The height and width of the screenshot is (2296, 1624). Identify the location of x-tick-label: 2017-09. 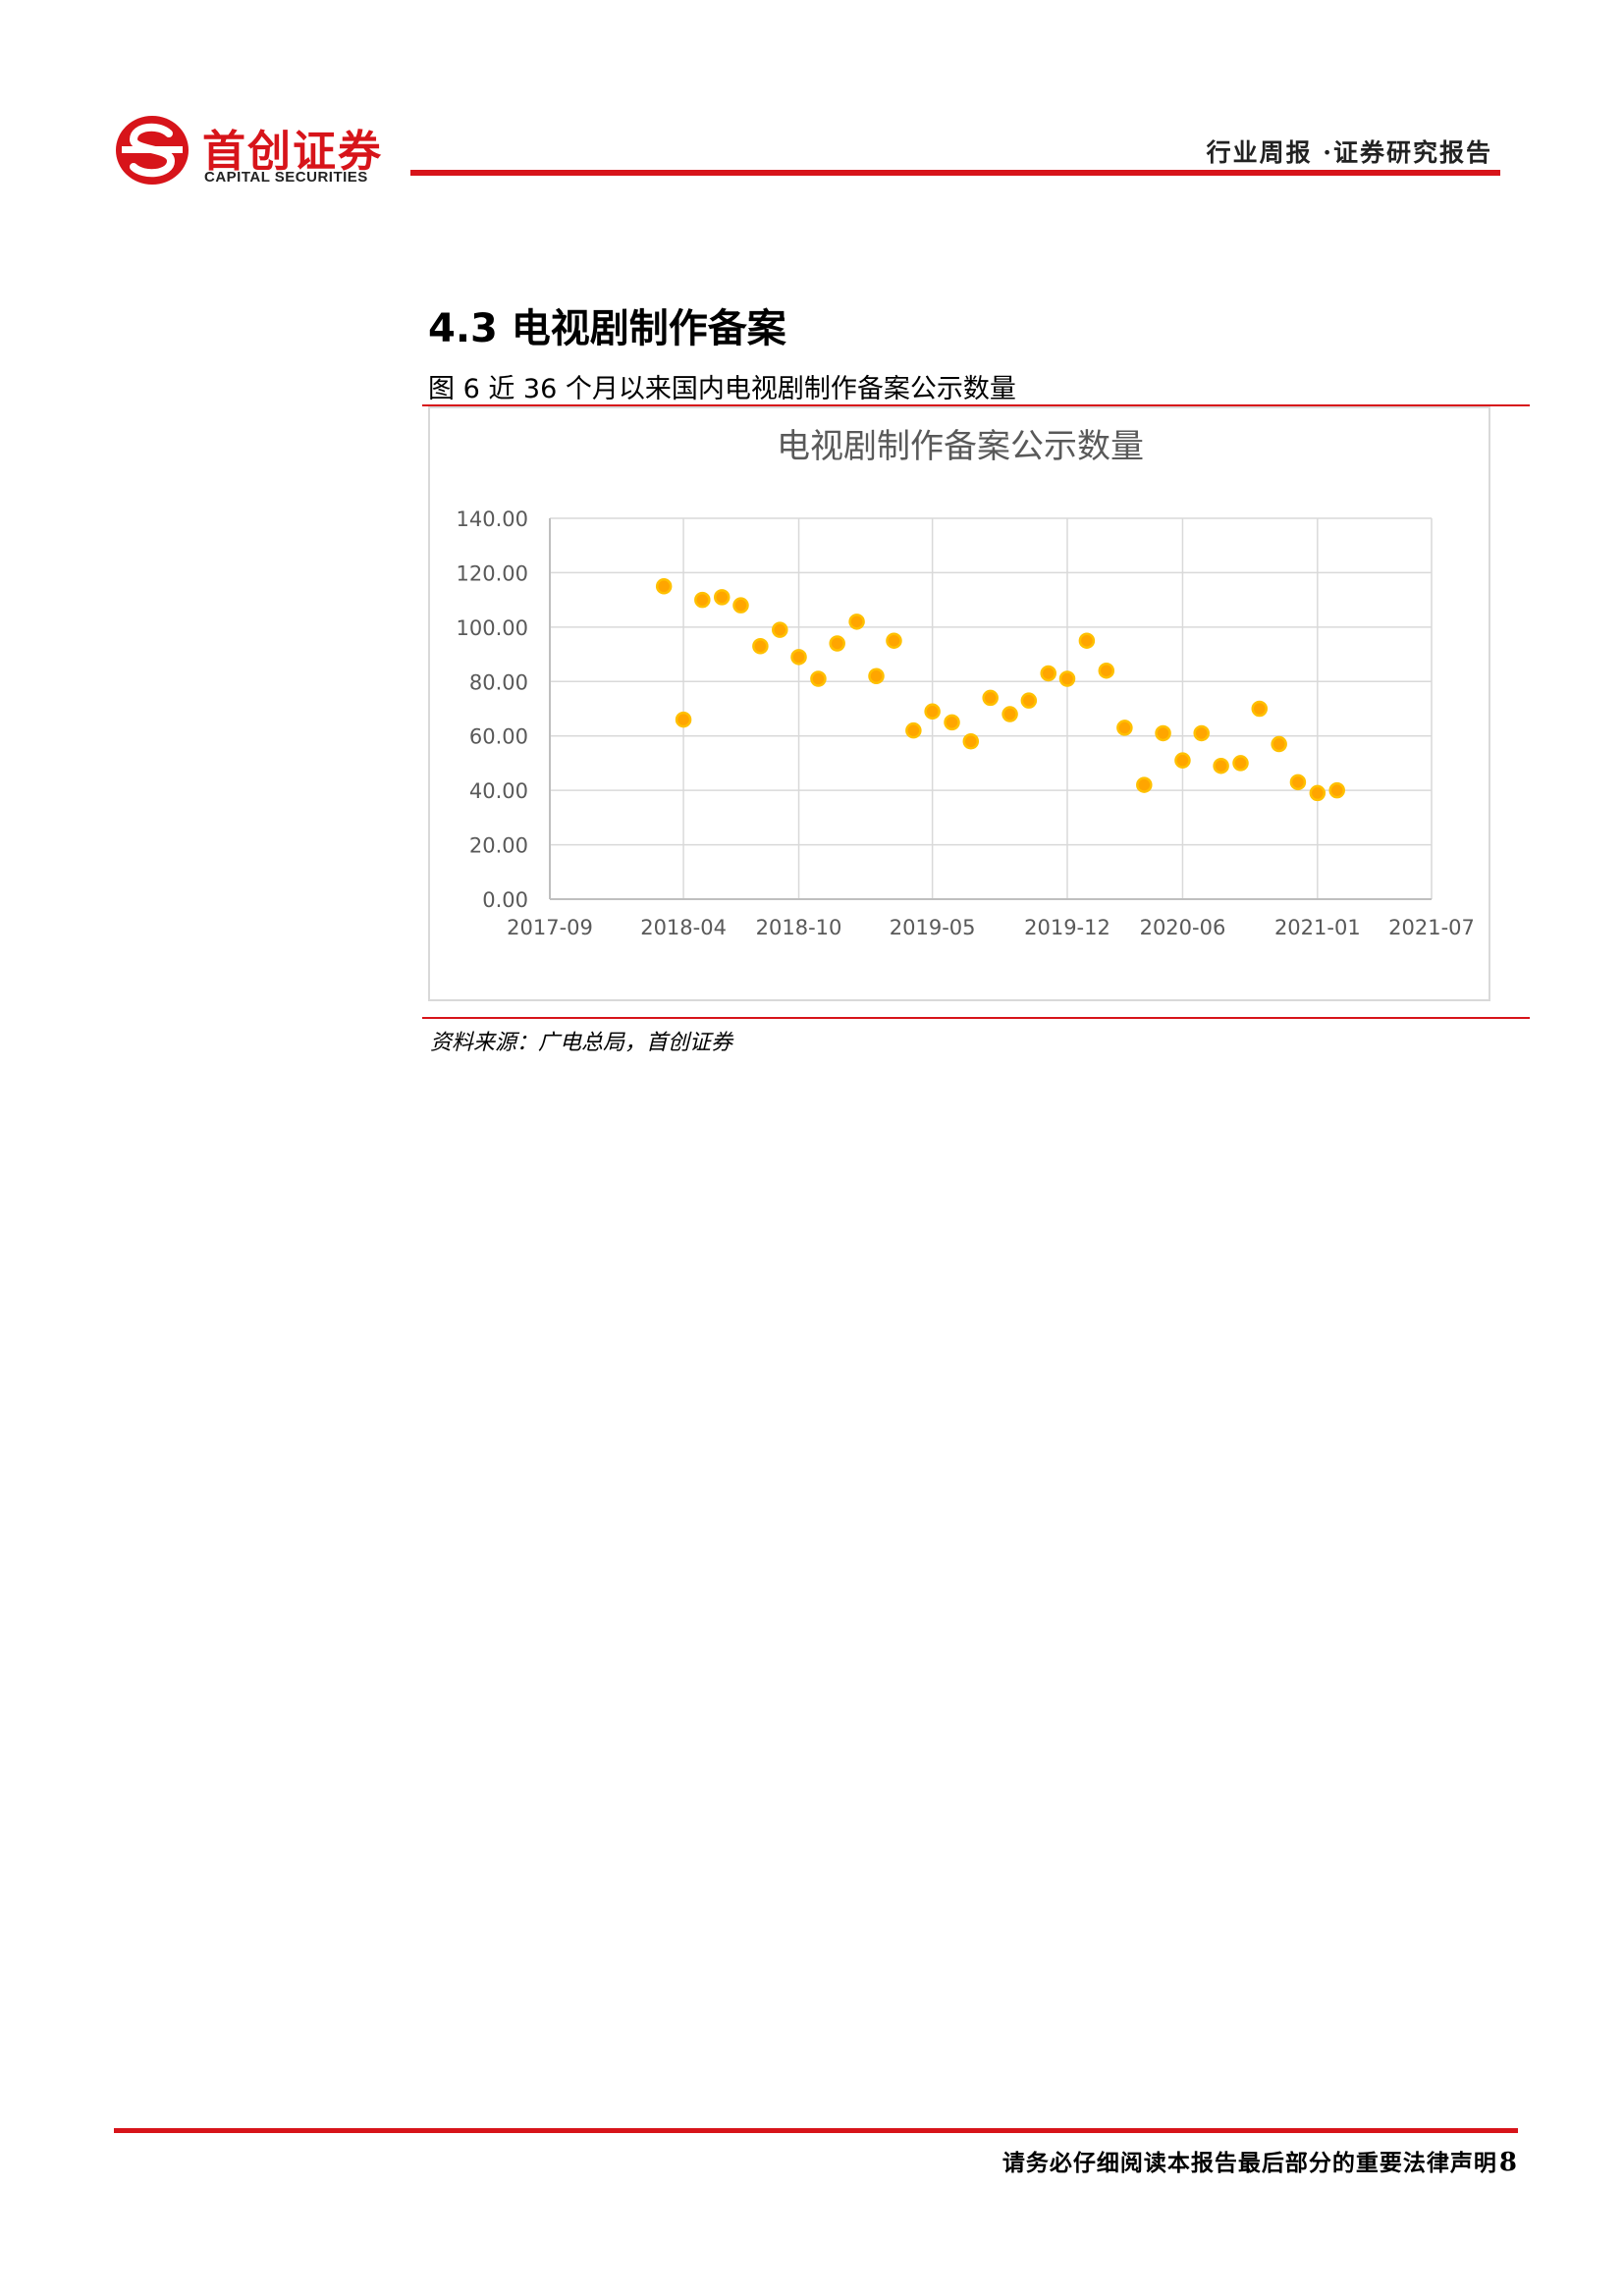
(550, 927).